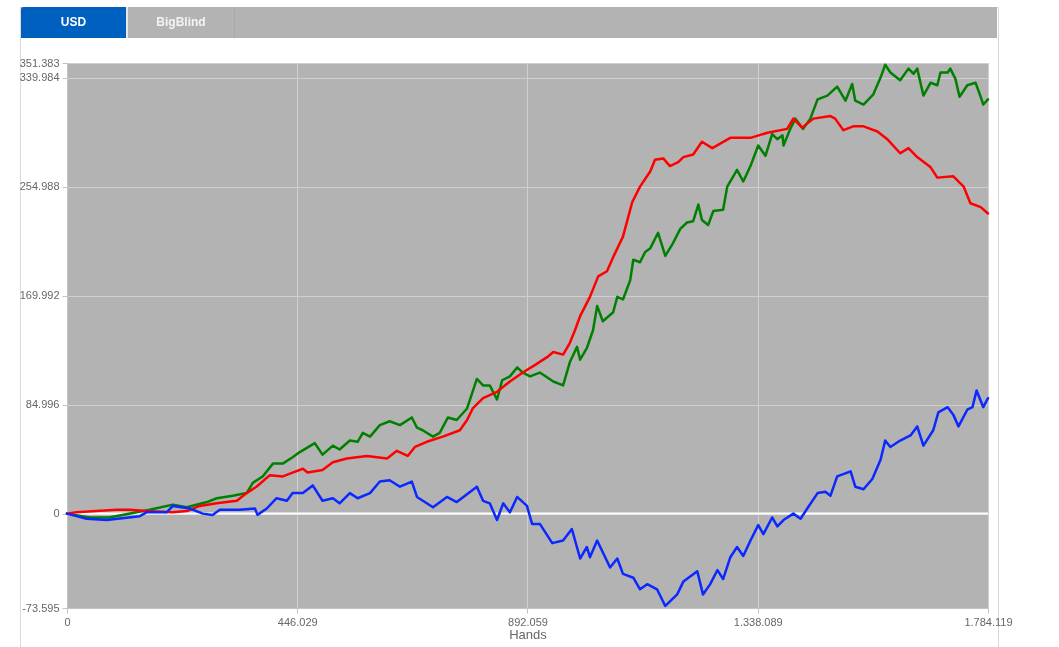 The width and height of the screenshot is (1059, 647). I want to click on y-tick-label: 254.988, so click(39, 186).